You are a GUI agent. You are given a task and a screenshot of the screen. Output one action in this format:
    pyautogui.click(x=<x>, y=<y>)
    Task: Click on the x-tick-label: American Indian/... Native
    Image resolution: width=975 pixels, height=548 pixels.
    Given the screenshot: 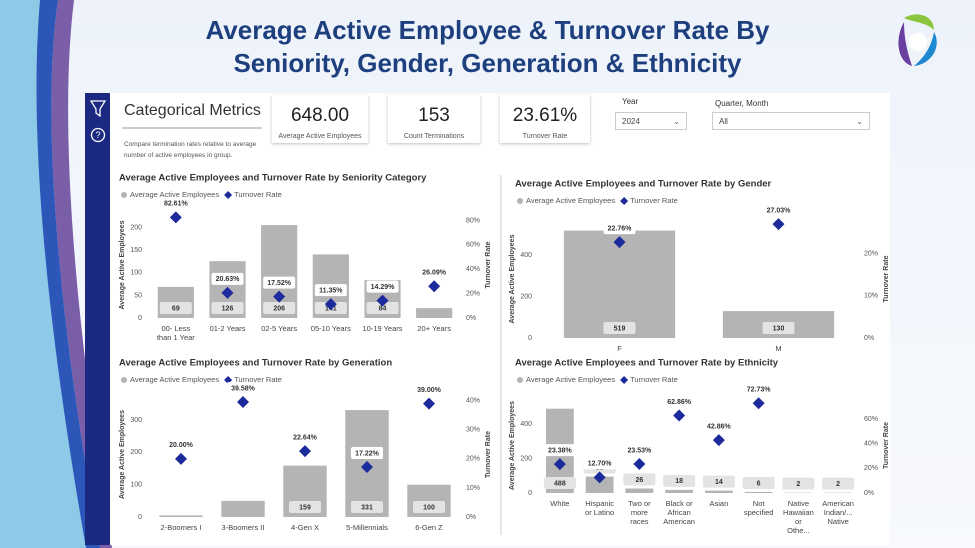 What is the action you would take?
    pyautogui.click(x=838, y=512)
    